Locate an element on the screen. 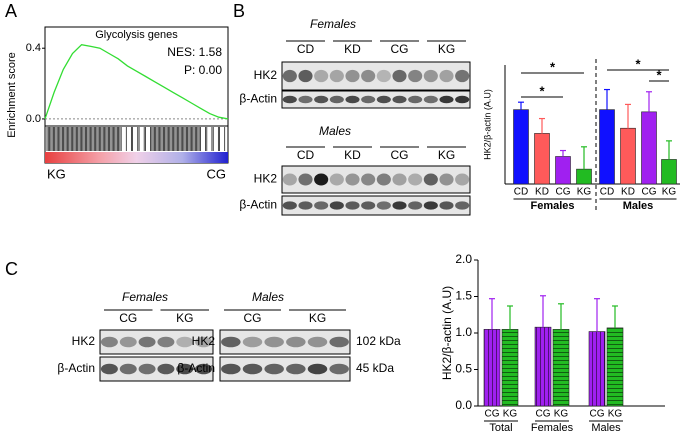  category-label: KD is located at coordinates (628, 192).